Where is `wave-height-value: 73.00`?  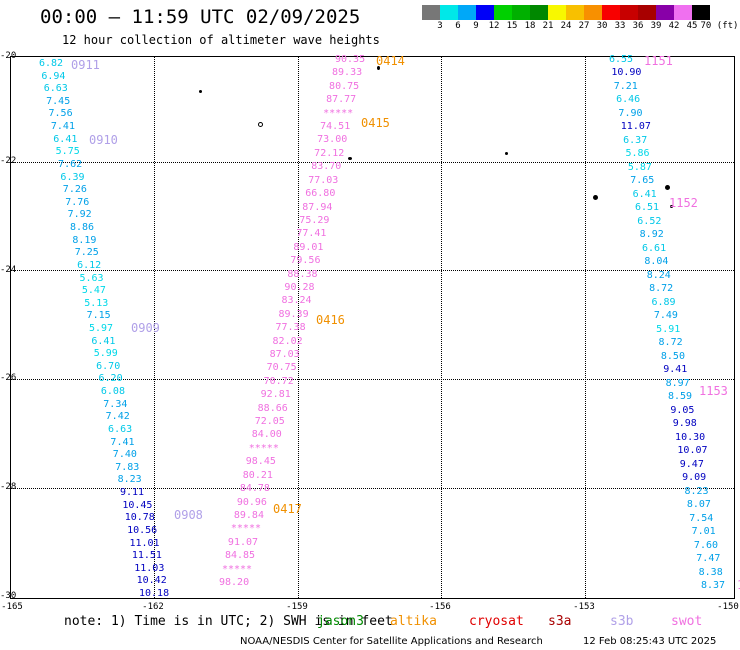 wave-height-value: 73.00 is located at coordinates (332, 140).